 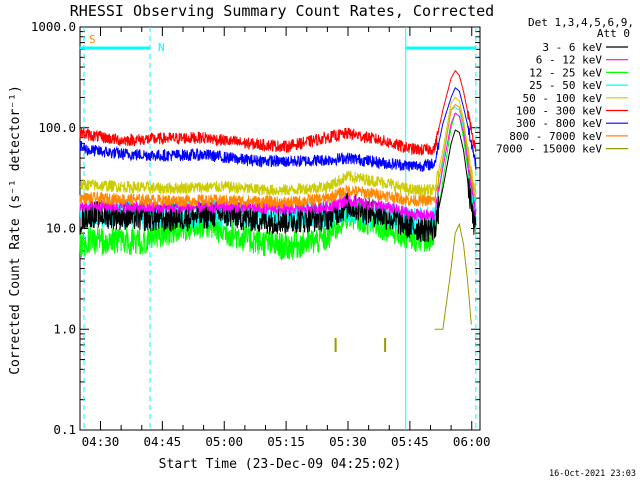 What do you see at coordinates (61, 228) in the screenshot?
I see `y-tick-label: 10.0` at bounding box center [61, 228].